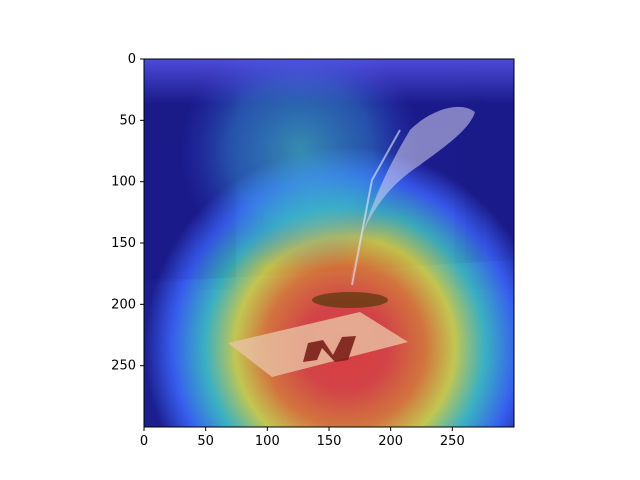 This screenshot has height=480, width=640. I want to click on y-tick-label: 100, so click(123, 182).